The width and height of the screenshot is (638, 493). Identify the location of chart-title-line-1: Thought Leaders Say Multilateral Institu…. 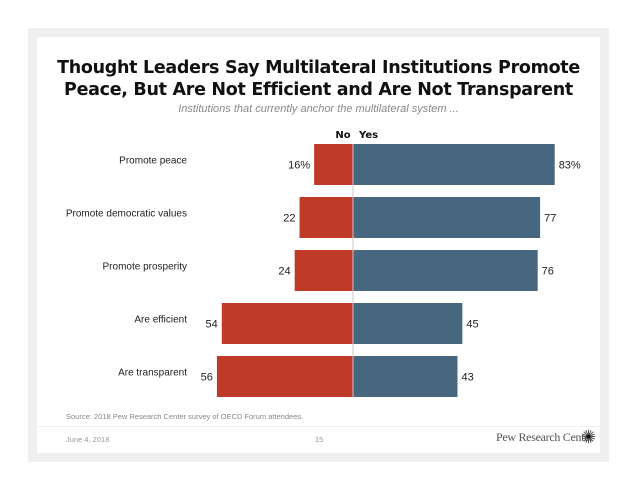
(318, 68).